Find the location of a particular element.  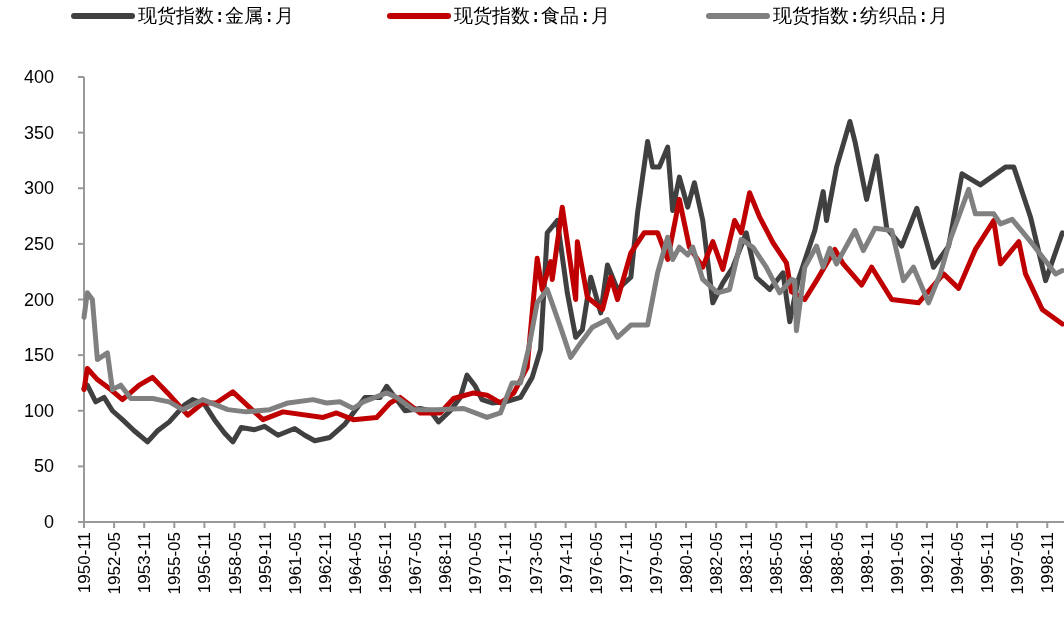

x-tick-label: 1998-11 is located at coordinates (1048, 563).